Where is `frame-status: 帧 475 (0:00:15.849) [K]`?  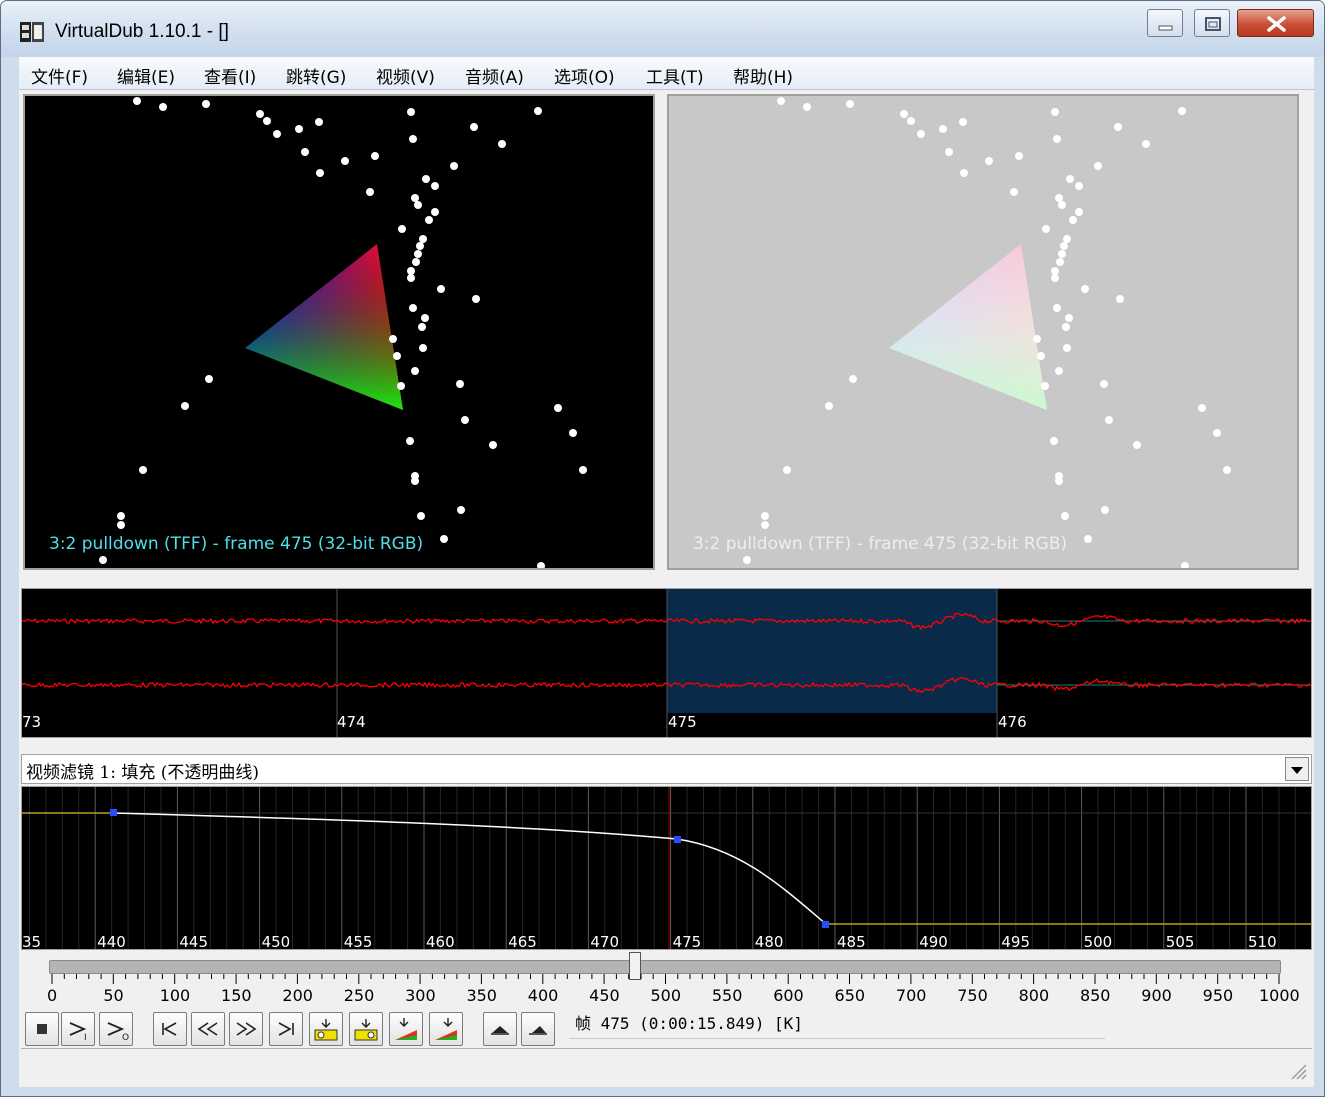
frame-status: 帧 475 (0:00:15.849) [K] is located at coordinates (837, 1024).